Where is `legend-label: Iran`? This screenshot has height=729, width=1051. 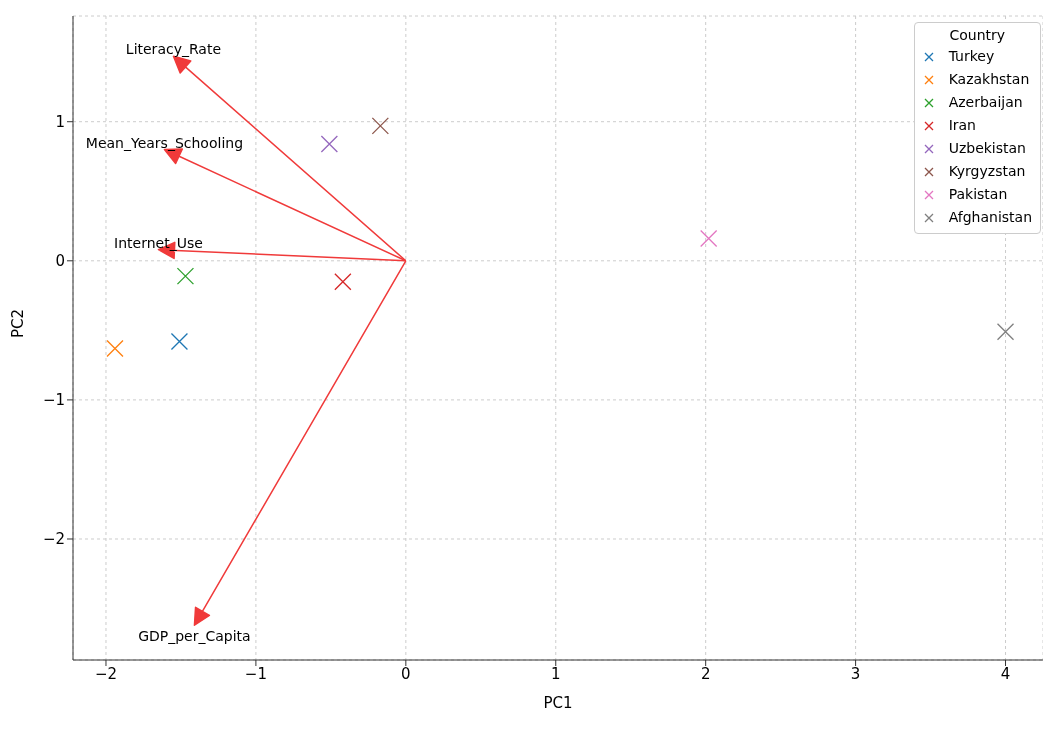
legend-label: Iran is located at coordinates (962, 125).